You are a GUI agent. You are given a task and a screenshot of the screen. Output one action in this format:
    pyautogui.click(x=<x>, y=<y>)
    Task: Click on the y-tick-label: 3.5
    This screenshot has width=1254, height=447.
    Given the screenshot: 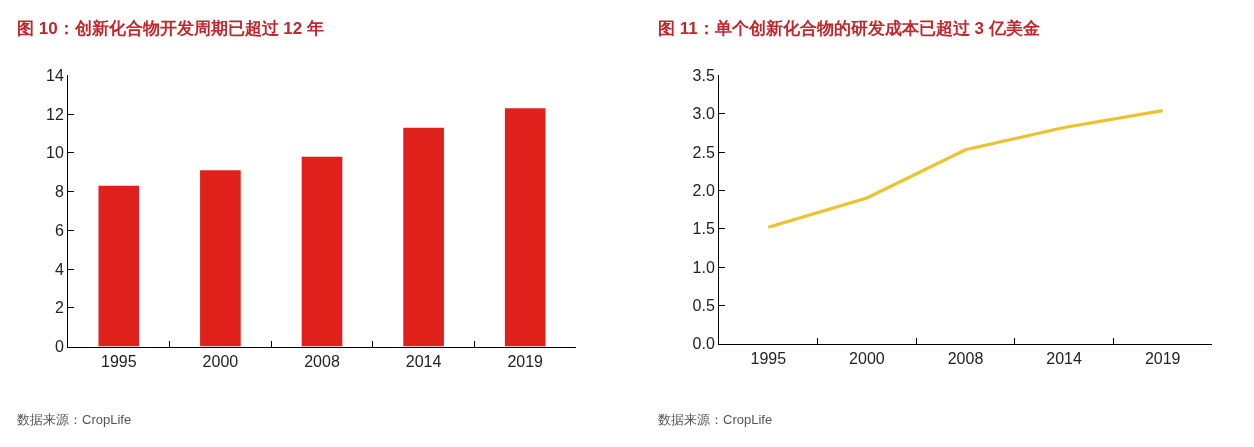 What is the action you would take?
    pyautogui.click(x=703, y=75)
    